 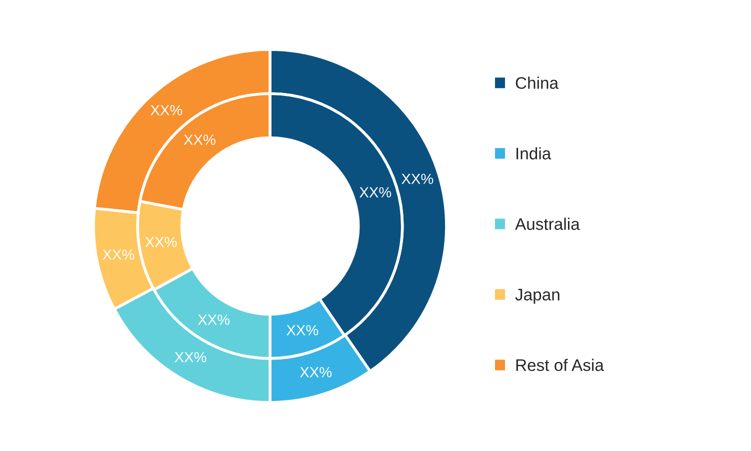 I want to click on legend-label: India, so click(x=534, y=153).